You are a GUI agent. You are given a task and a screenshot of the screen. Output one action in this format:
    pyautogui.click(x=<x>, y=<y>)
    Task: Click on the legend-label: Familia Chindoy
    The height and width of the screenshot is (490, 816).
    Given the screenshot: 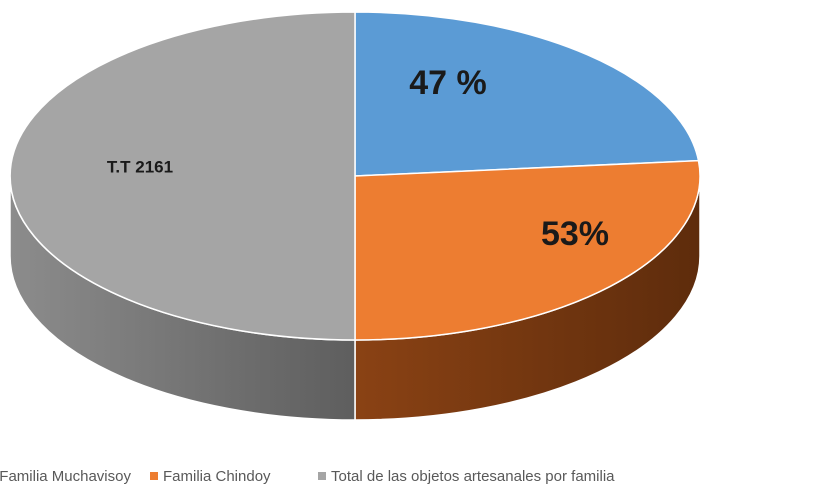 What is the action you would take?
    pyautogui.click(x=217, y=476)
    